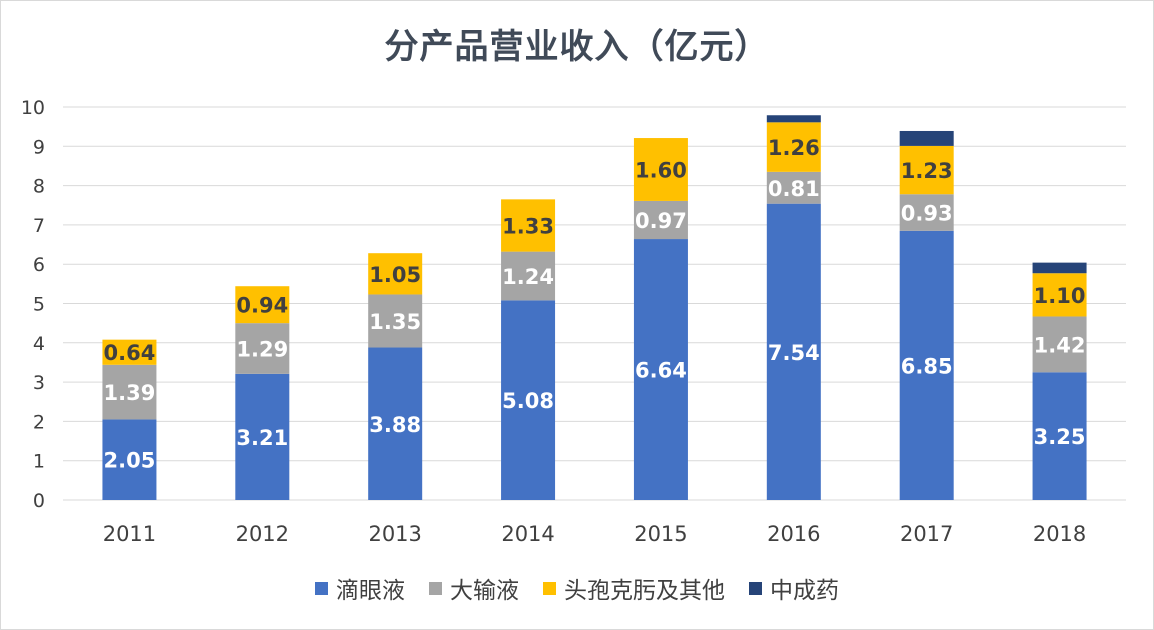 The image size is (1154, 630). Describe the element at coordinates (39, 422) in the screenshot. I see `y-tick-label: 2` at that location.